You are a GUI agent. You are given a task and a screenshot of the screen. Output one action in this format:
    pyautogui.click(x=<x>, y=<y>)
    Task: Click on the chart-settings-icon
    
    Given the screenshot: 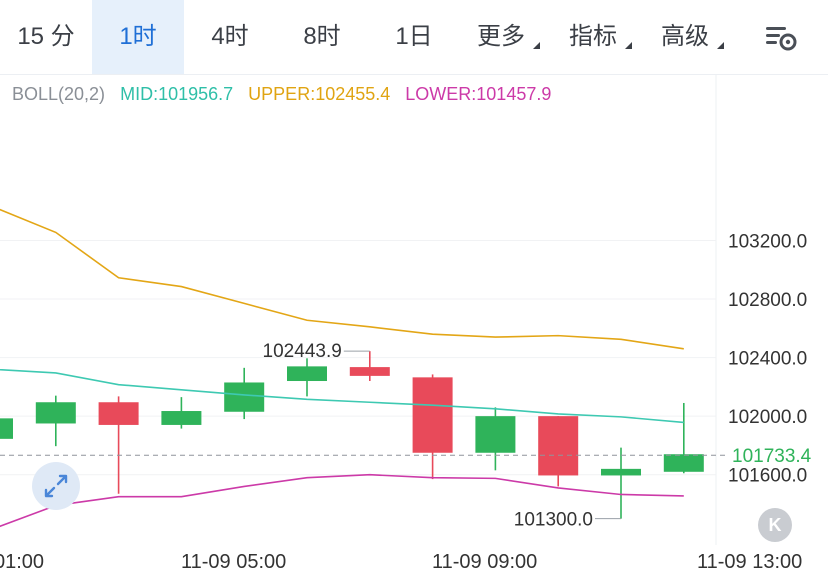 What is the action you would take?
    pyautogui.click(x=780, y=37)
    